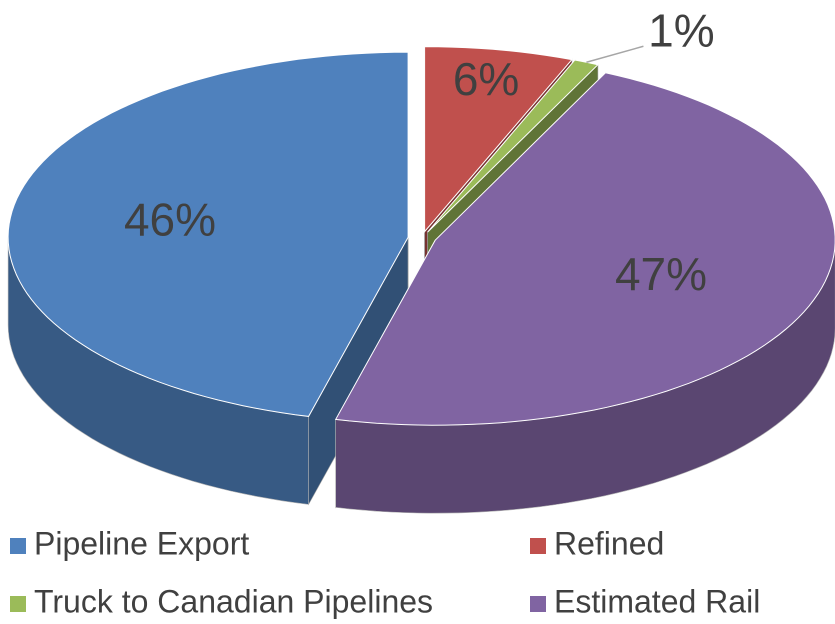  Describe the element at coordinates (486, 79) in the screenshot. I see `data-label: 6%` at that location.